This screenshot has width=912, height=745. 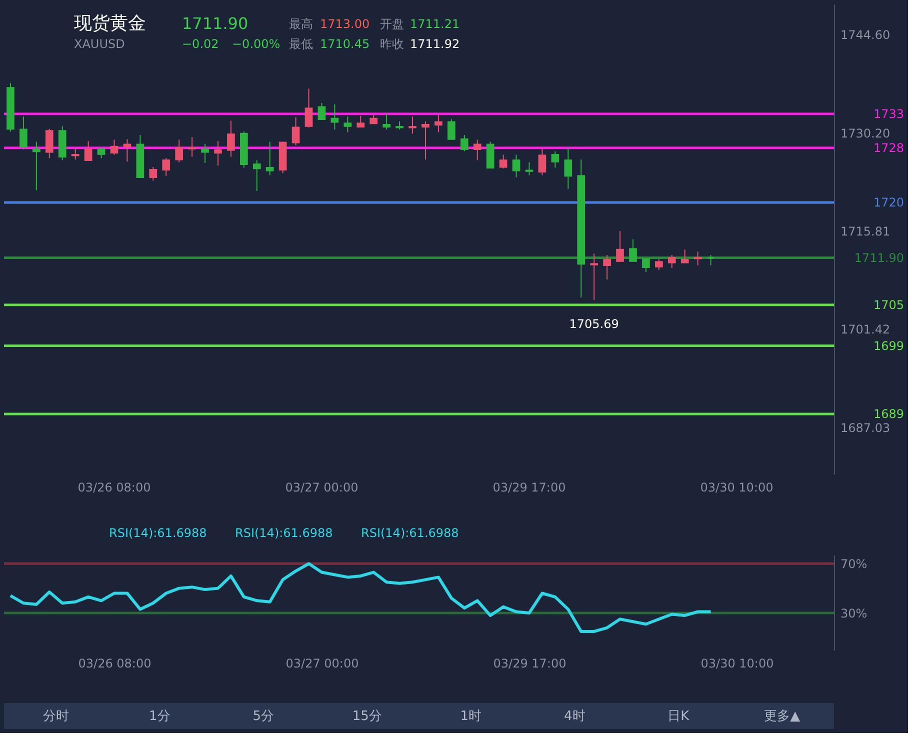 What do you see at coordinates (215, 23) in the screenshot?
I see `annotation: 1711.90` at bounding box center [215, 23].